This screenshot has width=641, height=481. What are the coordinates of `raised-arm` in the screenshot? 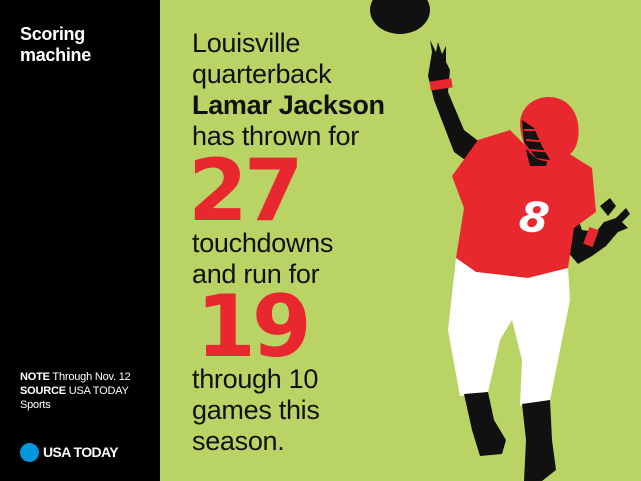 It's located at (459, 106).